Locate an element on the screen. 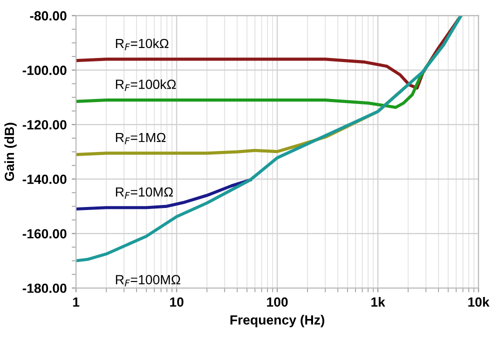  x-tick-label: 10k is located at coordinates (479, 302).